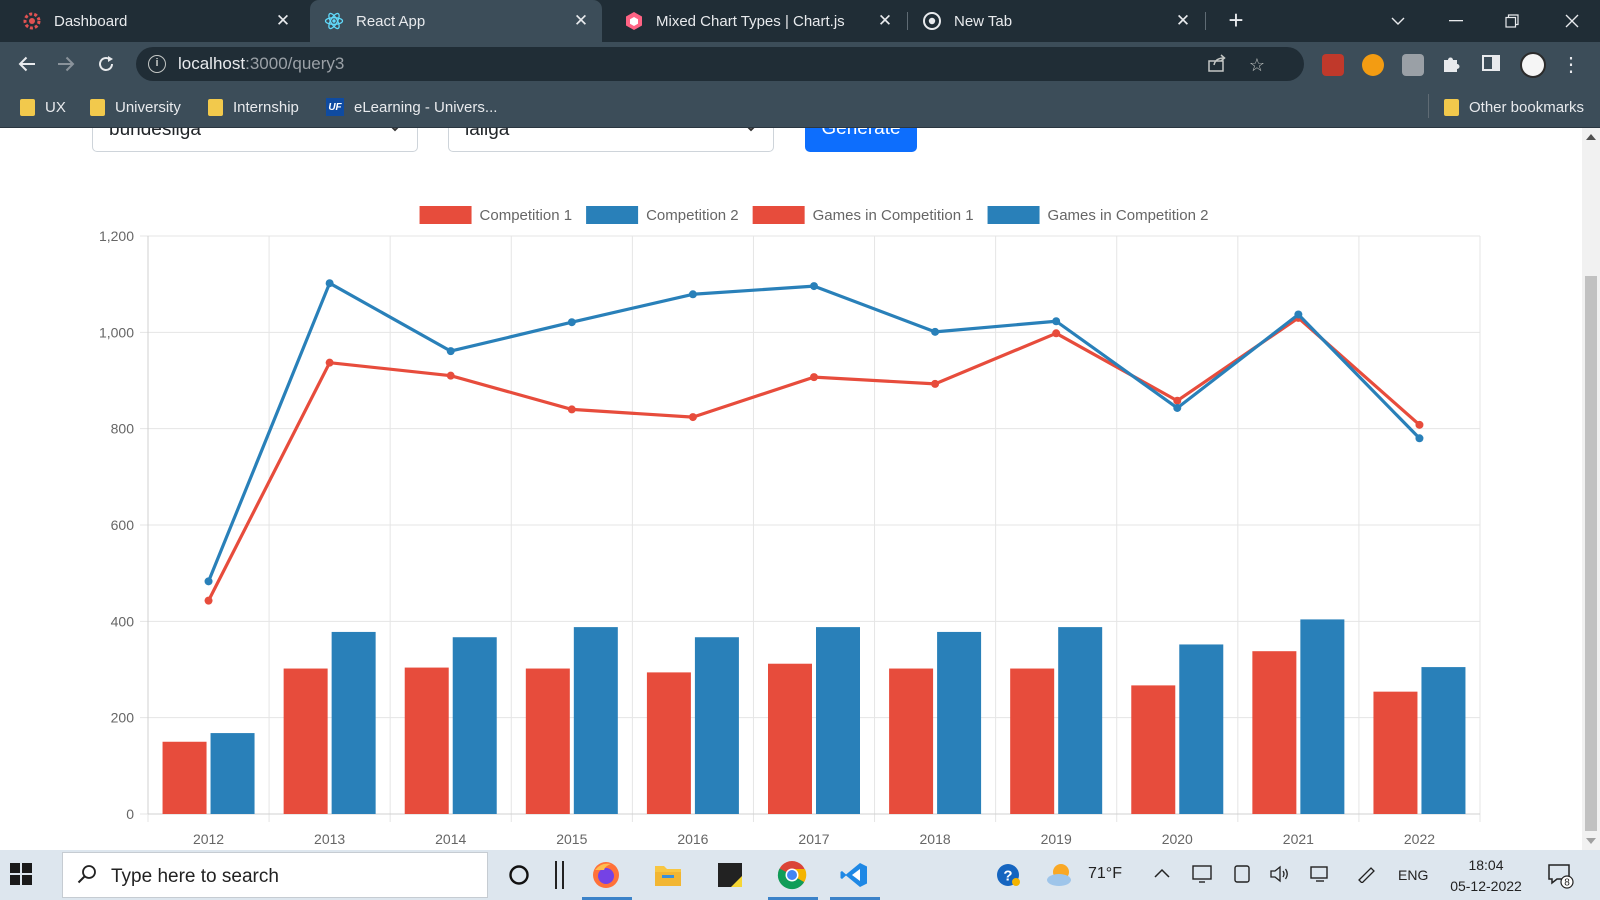  What do you see at coordinates (1202, 876) in the screenshot?
I see `tray-display-icon` at bounding box center [1202, 876].